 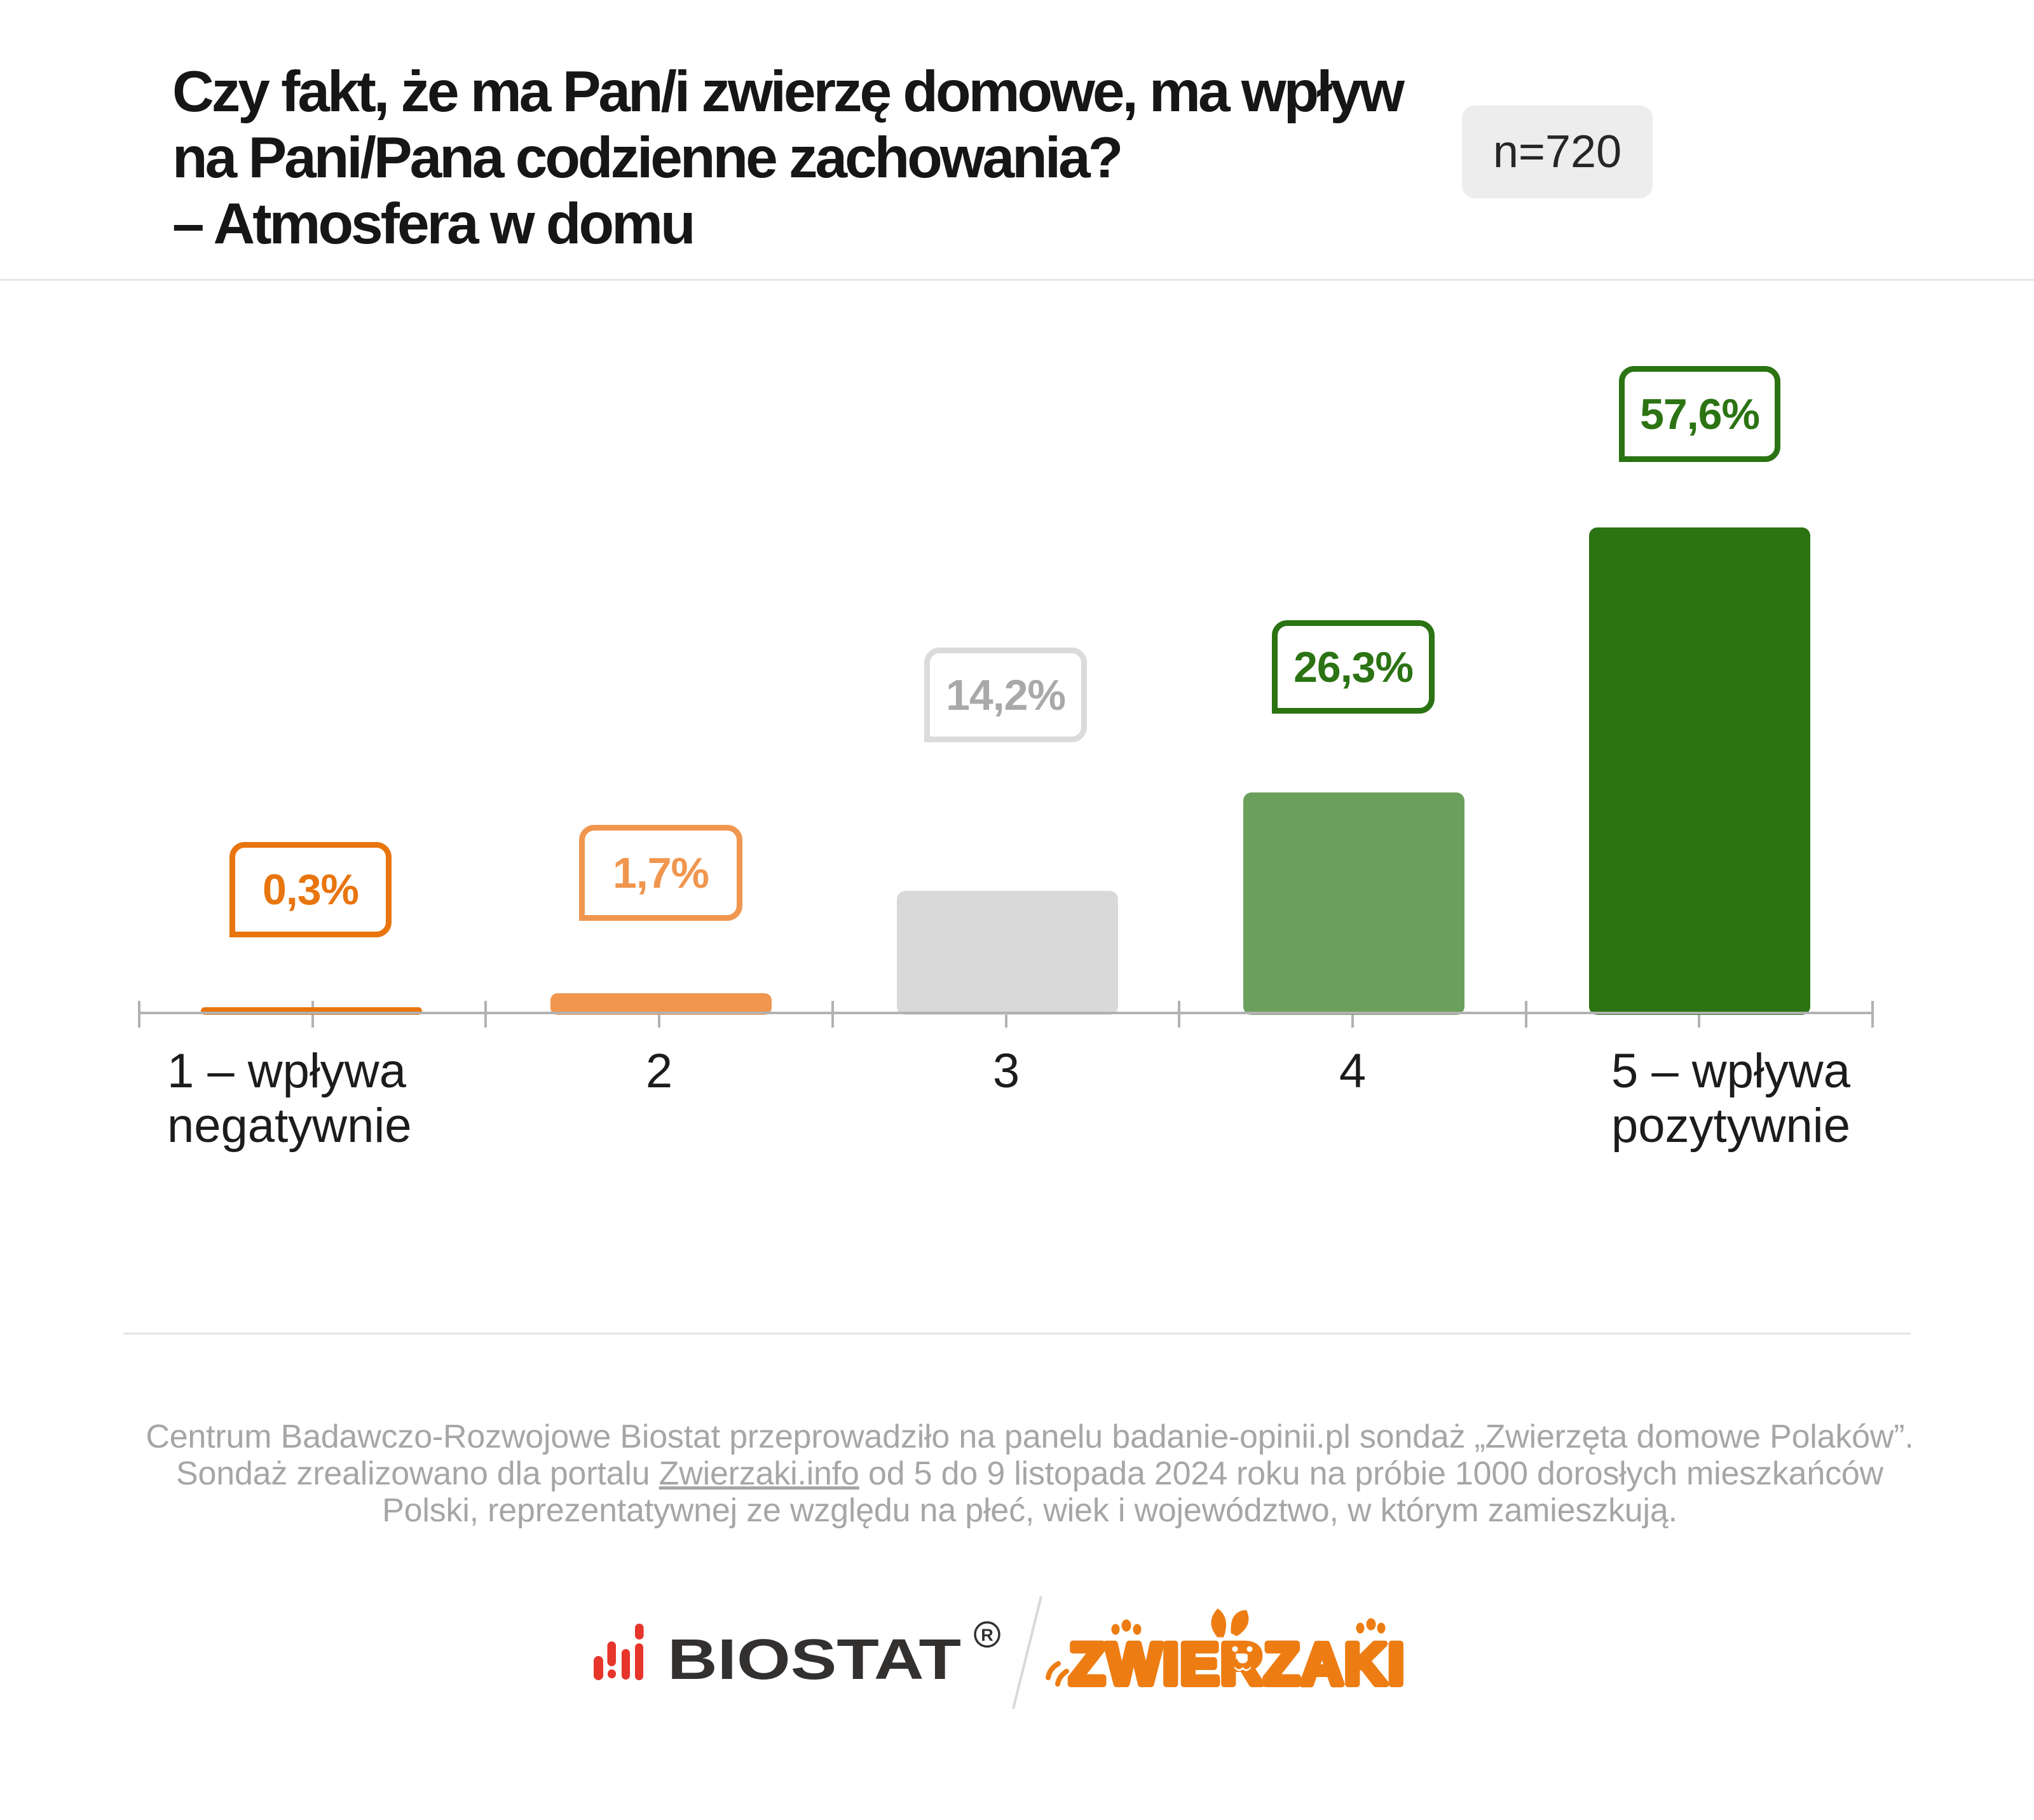 What do you see at coordinates (987, 1635) in the screenshot?
I see `svg-text: R` at bounding box center [987, 1635].